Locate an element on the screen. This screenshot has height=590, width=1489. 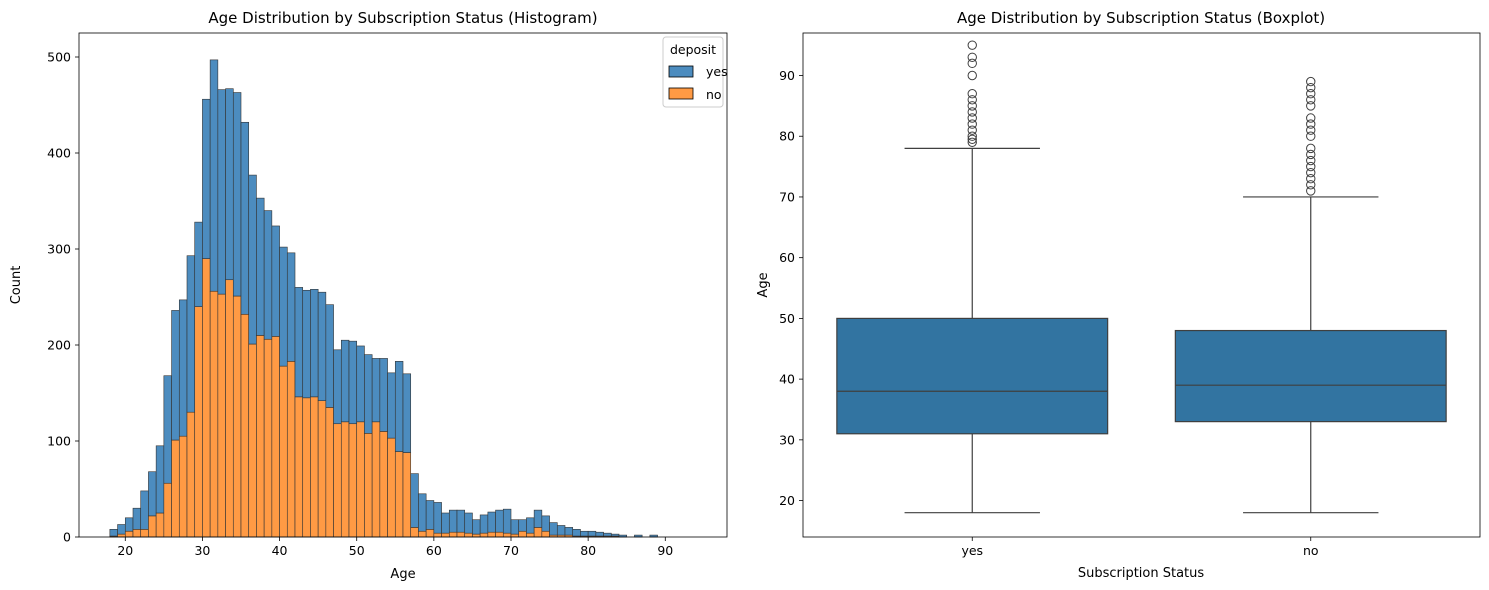
boxplot-y-ticks: 20 30 40 50 60 70 80 90 is located at coordinates (791, 288).